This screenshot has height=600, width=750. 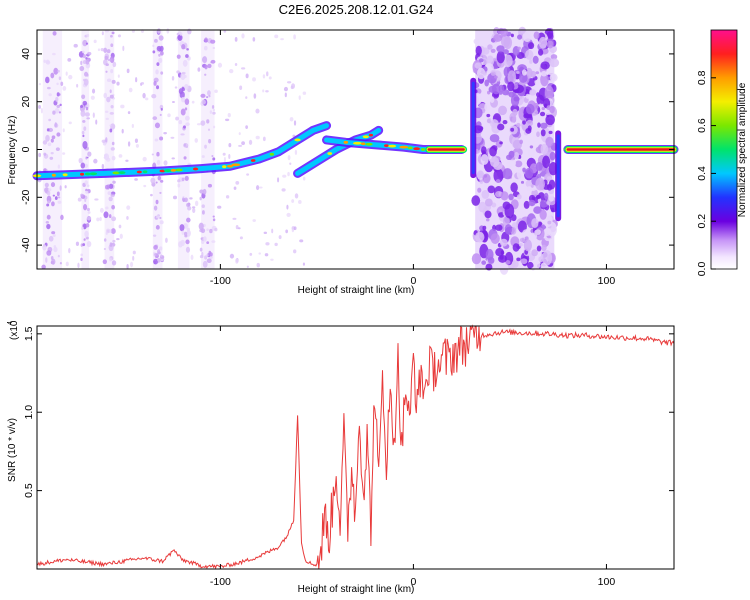 What do you see at coordinates (702, 77) in the screenshot?
I see `colorbar-tick-label: 0.8` at bounding box center [702, 77].